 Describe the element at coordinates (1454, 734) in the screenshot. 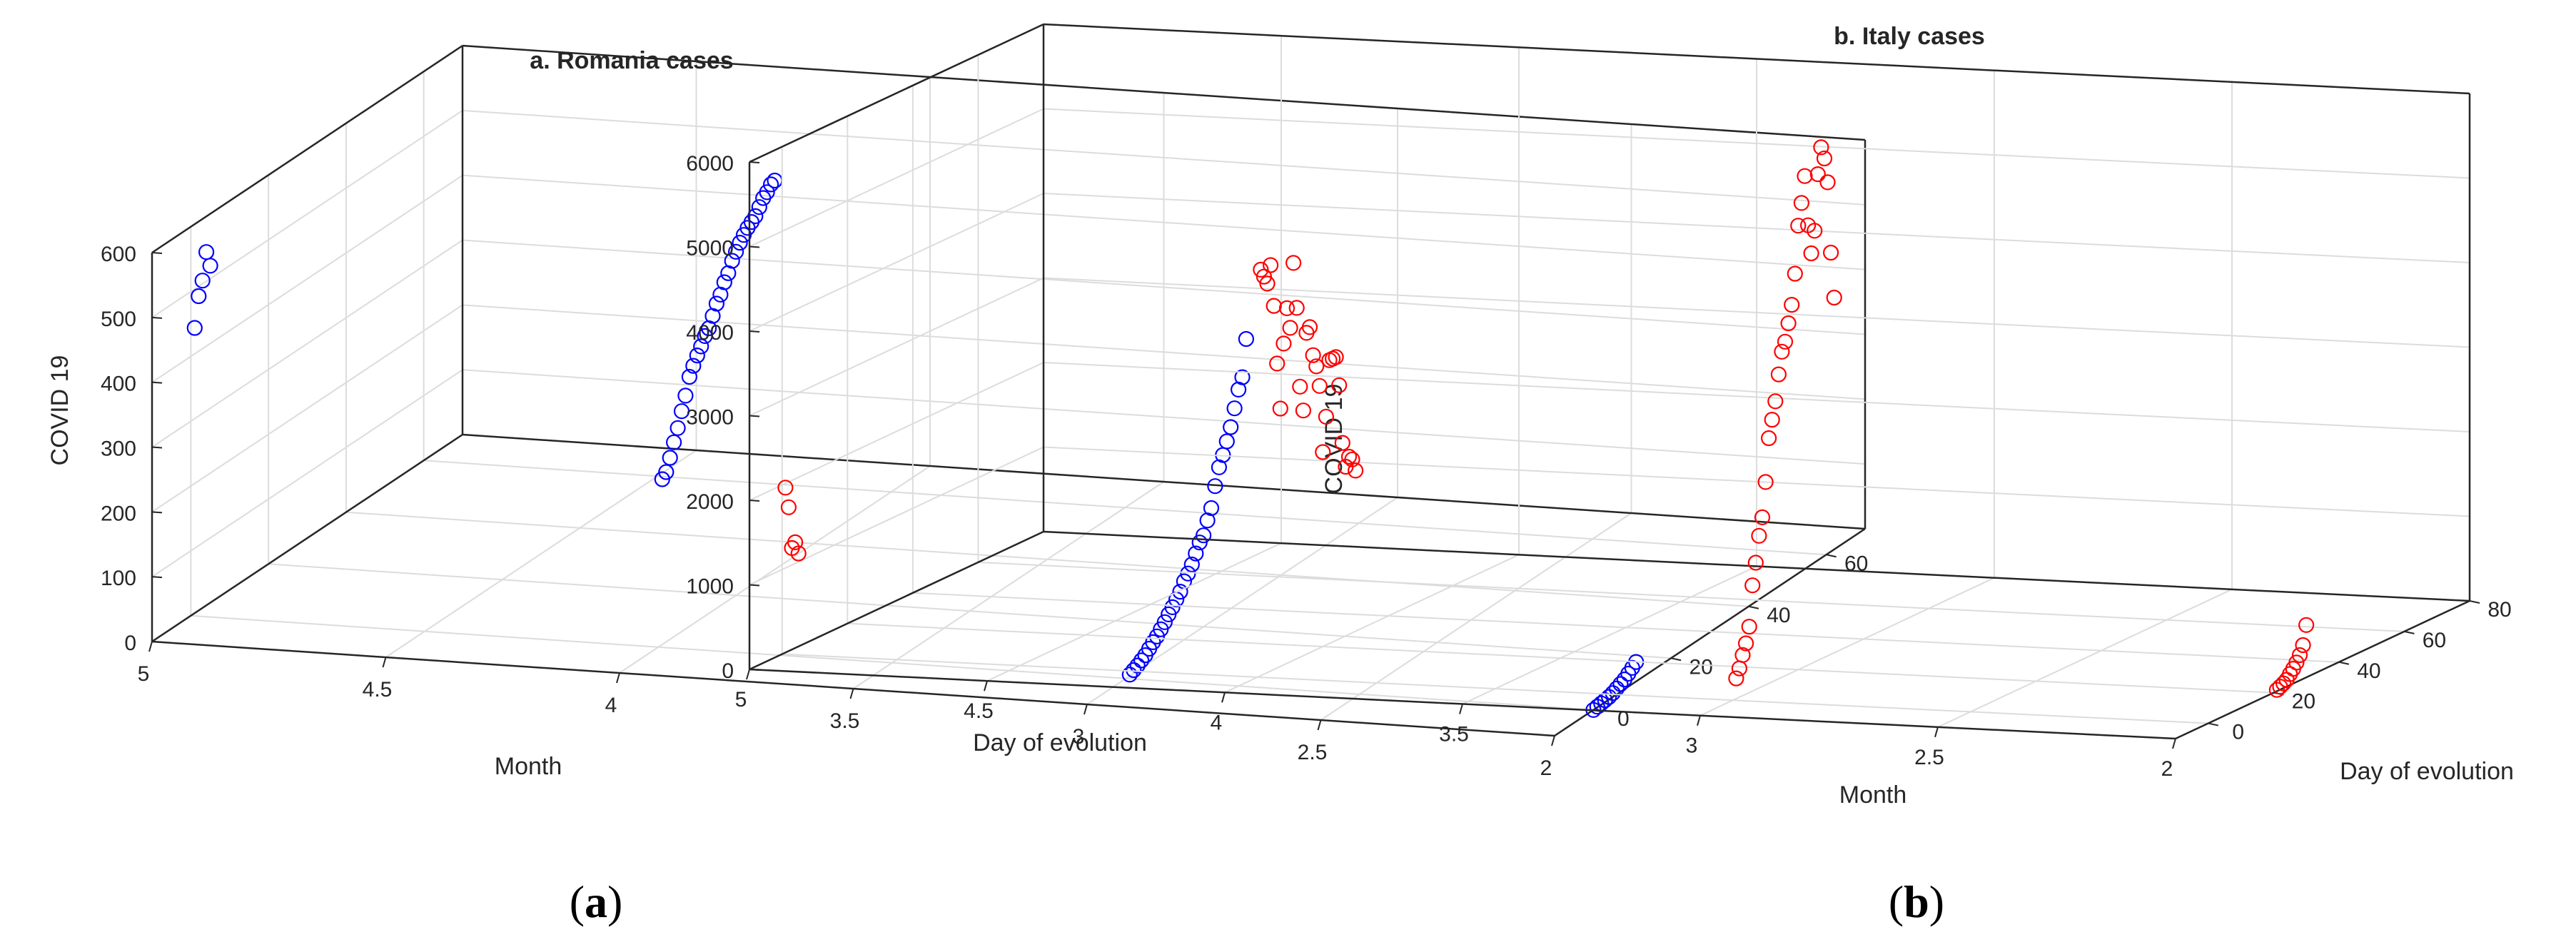

I see `x-tick-label: 3.5` at that location.